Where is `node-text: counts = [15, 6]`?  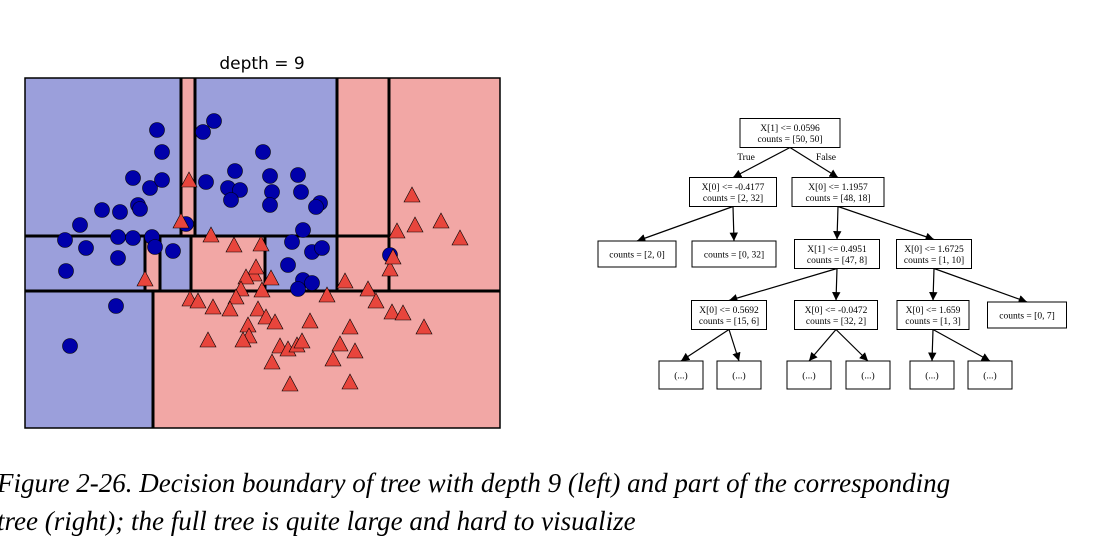 node-text: counts = [15, 6] is located at coordinates (729, 322).